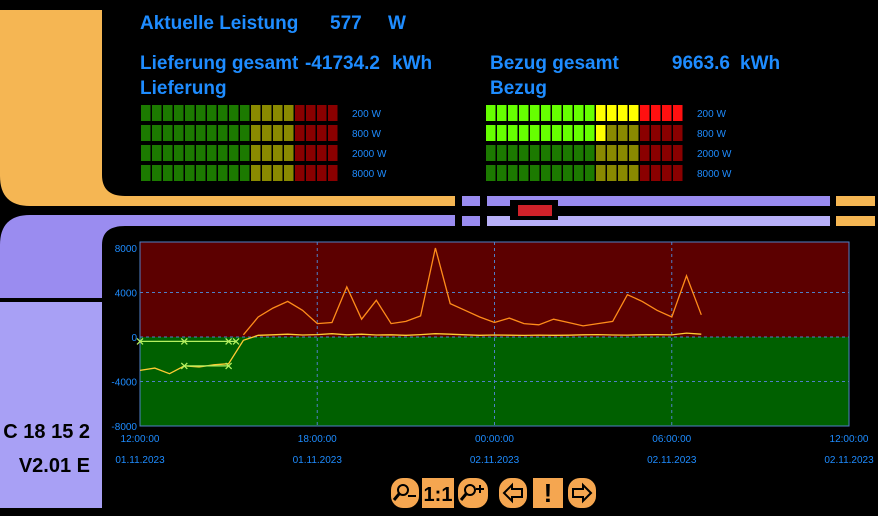  I want to click on meter-label: 200 W, so click(366, 114).